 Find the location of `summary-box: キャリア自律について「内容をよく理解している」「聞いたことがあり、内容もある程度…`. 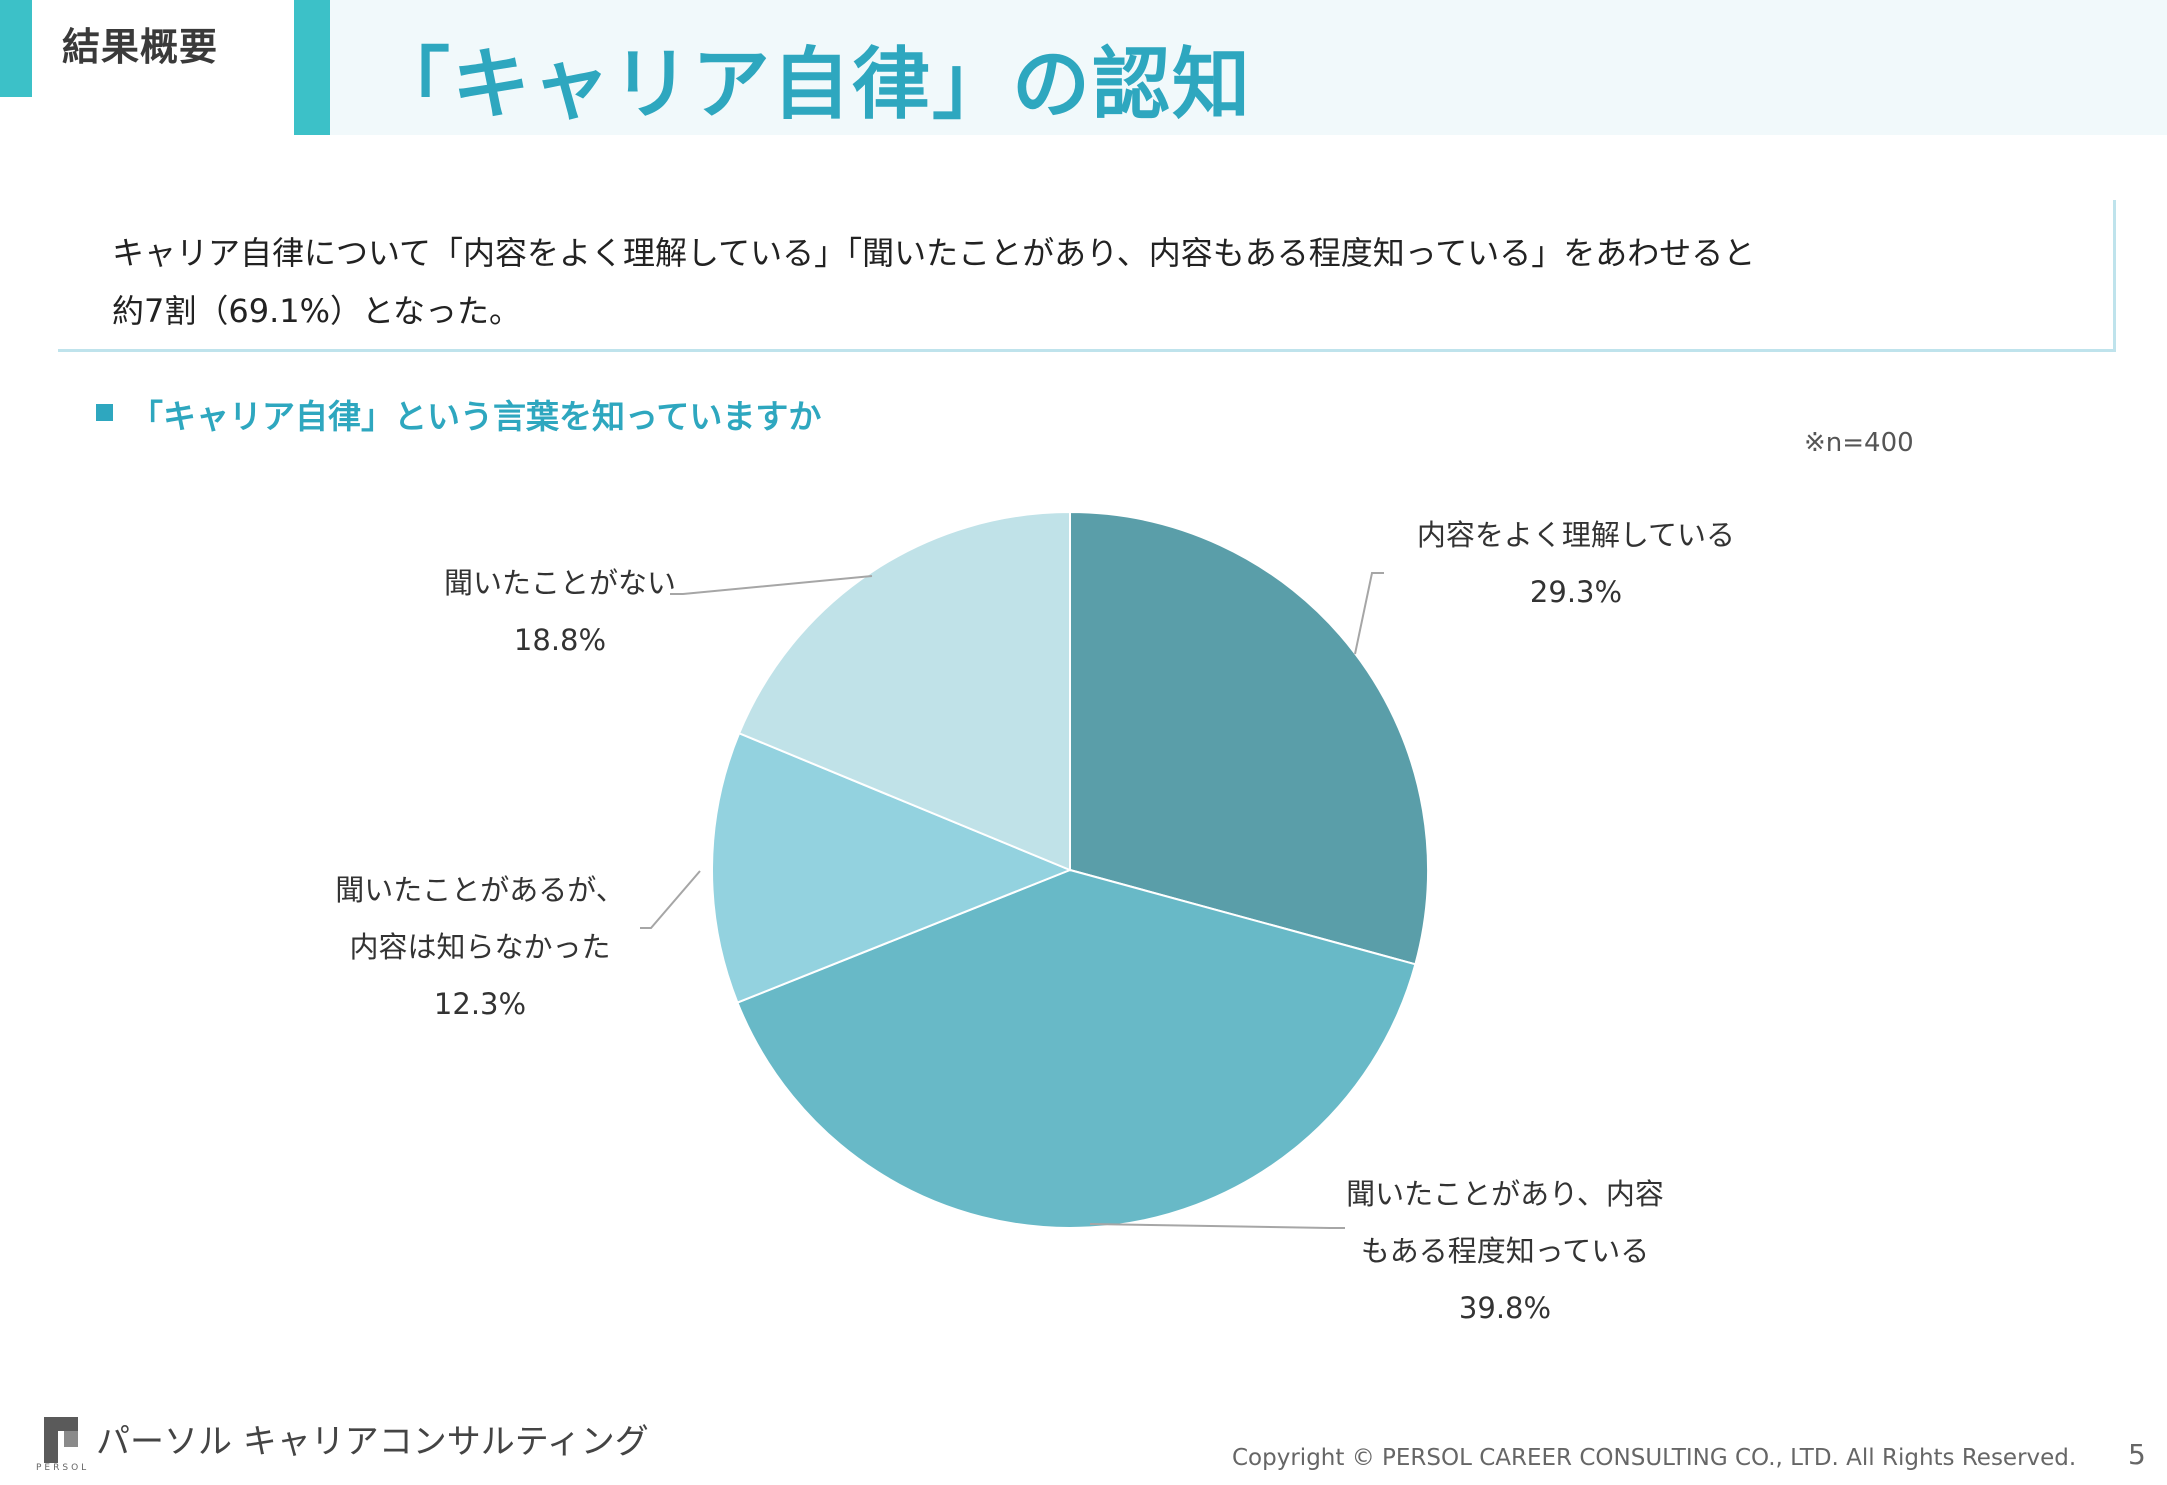

summary-box: キャリア自律について「内容をよく理解している」「聞いたことがあり、内容もある程度… is located at coordinates (1087, 276).